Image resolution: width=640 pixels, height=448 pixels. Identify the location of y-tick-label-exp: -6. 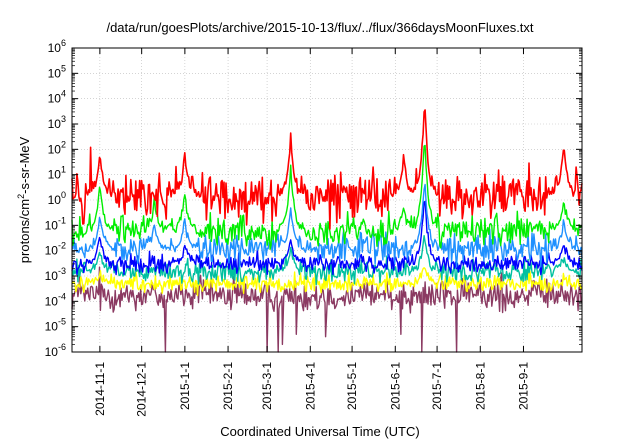
(62, 347).